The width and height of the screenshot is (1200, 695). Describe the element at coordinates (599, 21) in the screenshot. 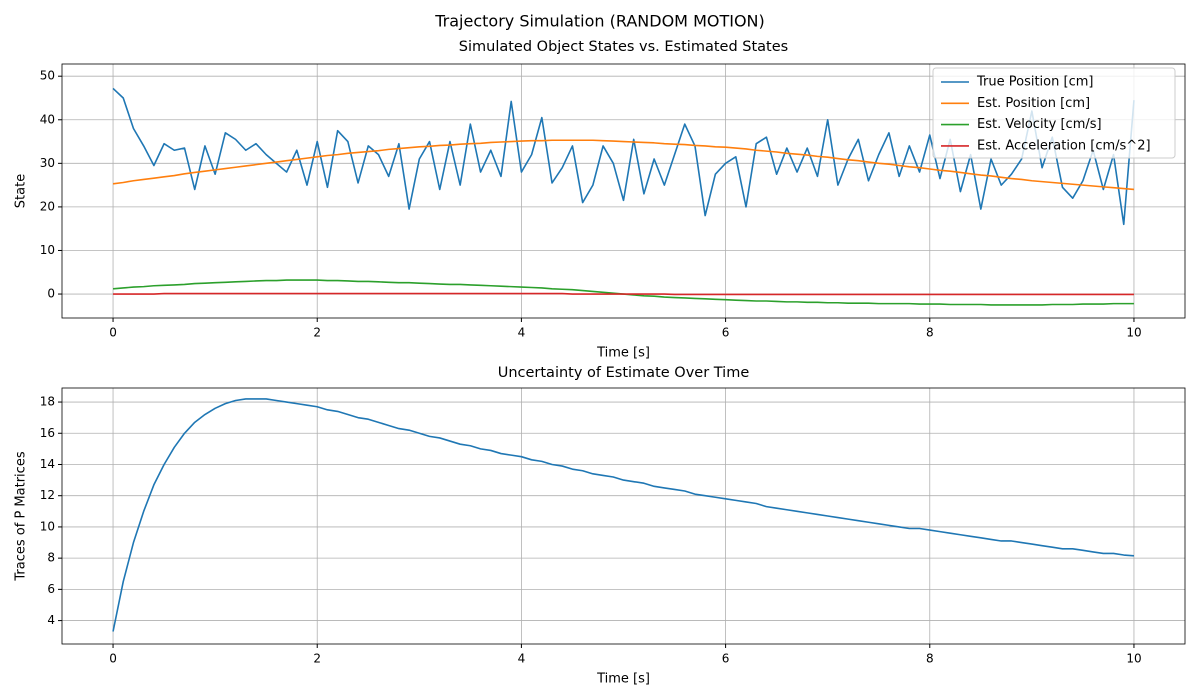

I see `figure-title: Trajectory Simulation (RANDOM MOTION)` at that location.